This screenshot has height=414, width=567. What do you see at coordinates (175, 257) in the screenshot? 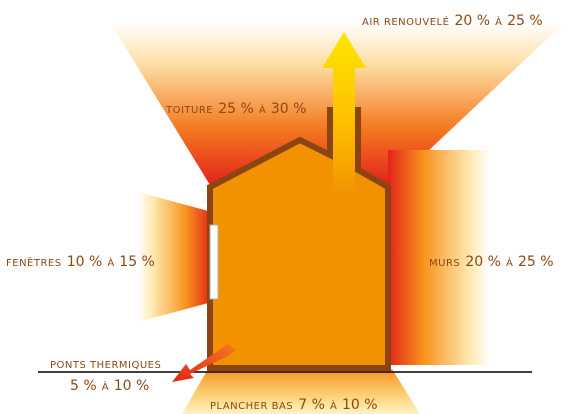
I see `windows-heat-cone` at bounding box center [175, 257].